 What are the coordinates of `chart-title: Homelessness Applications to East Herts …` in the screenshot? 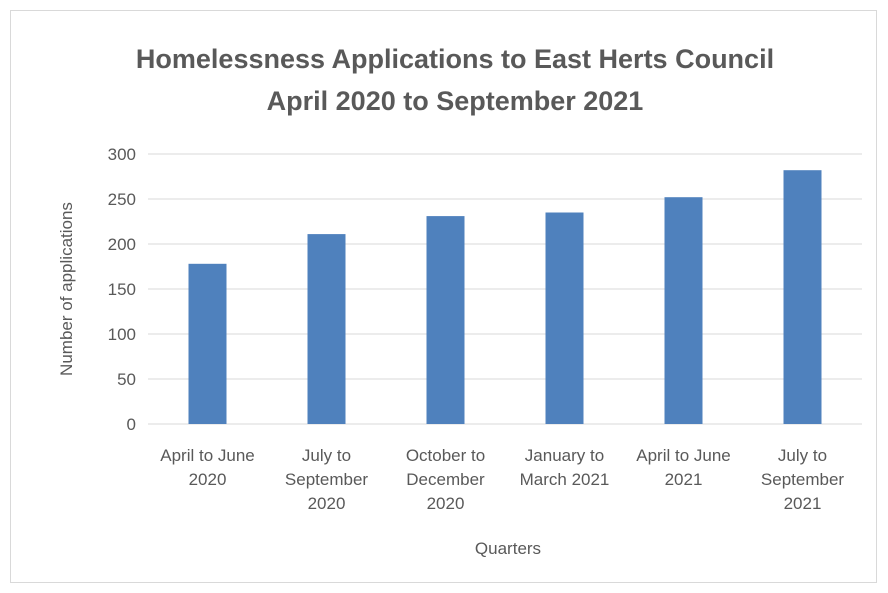 It's located at (455, 80).